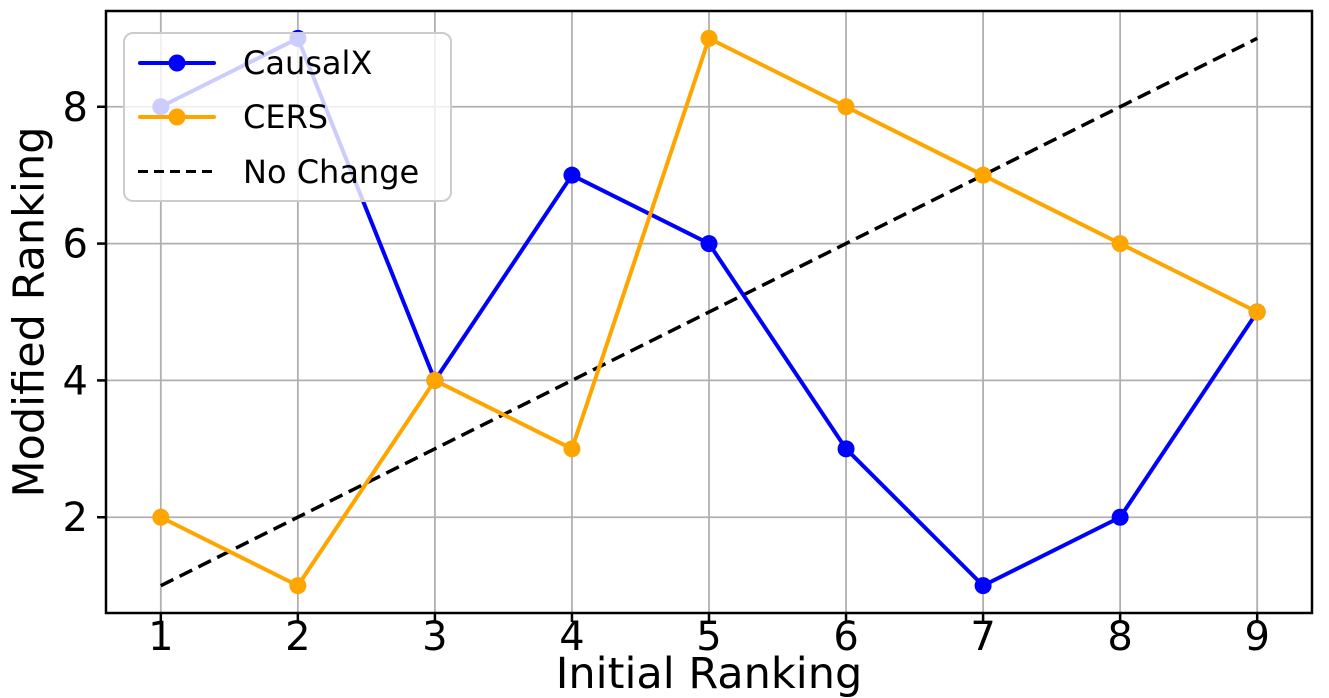 This screenshot has height=698, width=1329. I want to click on x-tick-label: 6, so click(845, 637).